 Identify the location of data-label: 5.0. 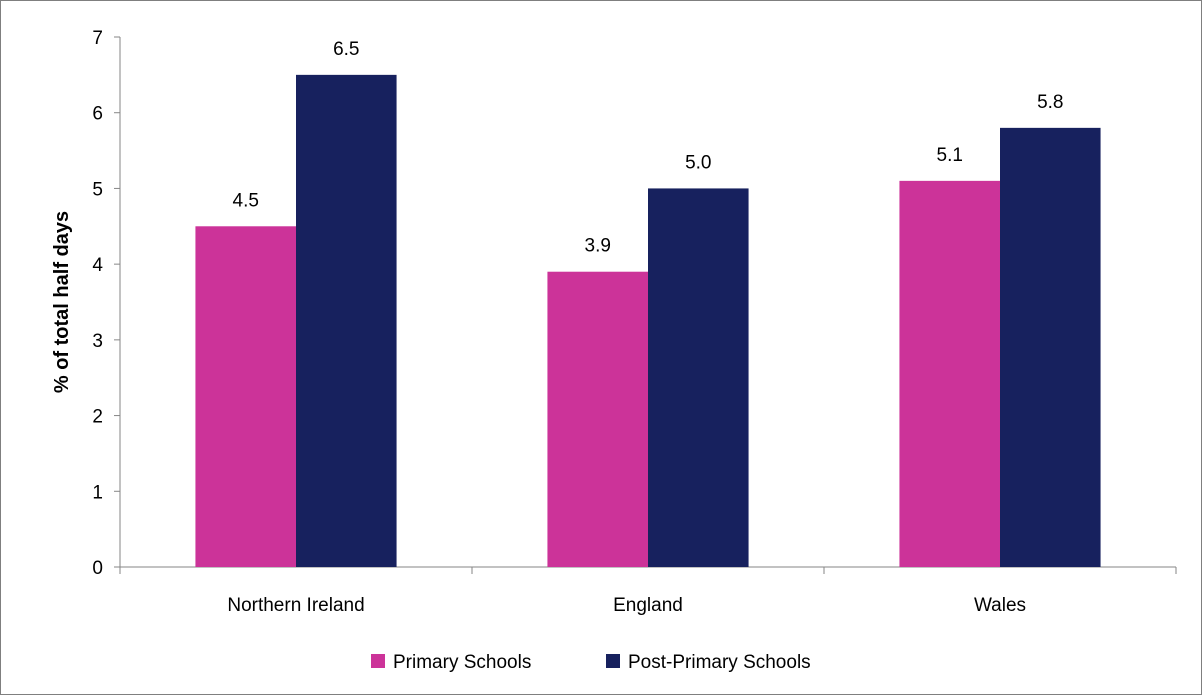
(698, 162).